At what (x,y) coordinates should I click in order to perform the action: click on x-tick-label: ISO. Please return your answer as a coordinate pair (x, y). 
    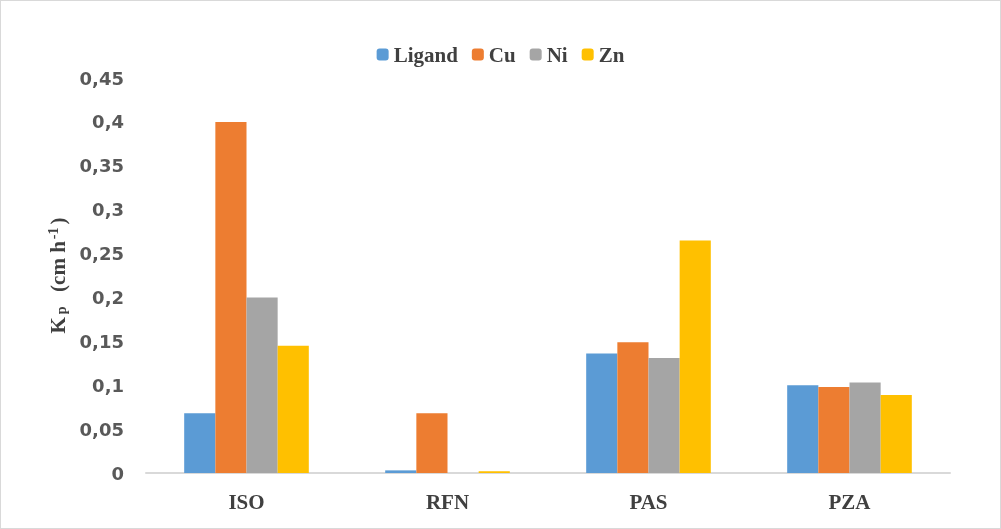
    Looking at the image, I should click on (246, 501).